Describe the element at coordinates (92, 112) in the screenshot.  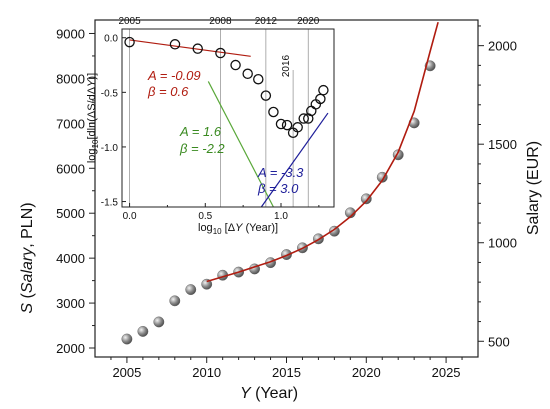
I see `inset-y-axis-label-body: [dln(ΔS/dΔ` at that location.